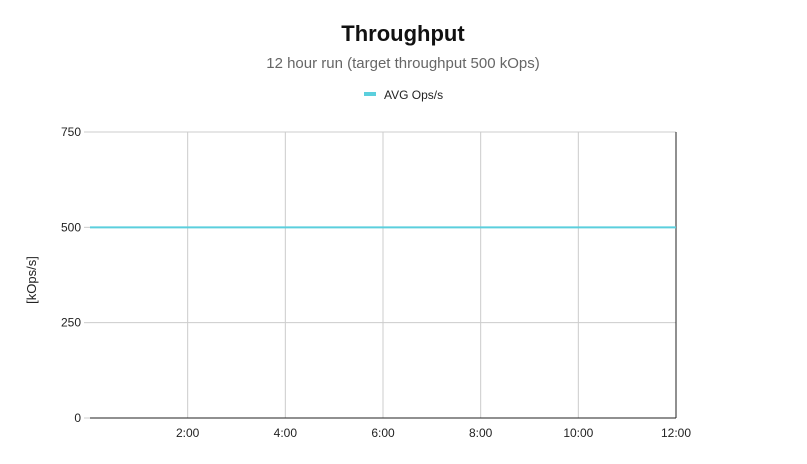 The width and height of the screenshot is (807, 464). Describe the element at coordinates (403, 33) in the screenshot. I see `chart-title: Throughput` at that location.